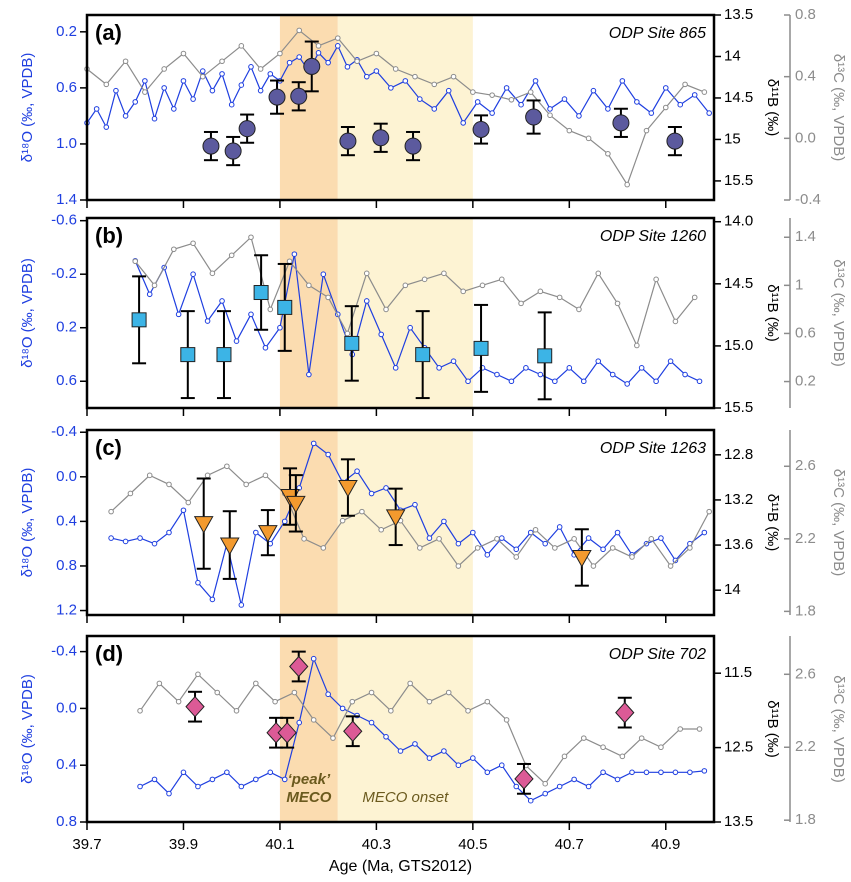  What do you see at coordinates (279, 844) in the screenshot?
I see `x-tick-label: 40.1` at bounding box center [279, 844].